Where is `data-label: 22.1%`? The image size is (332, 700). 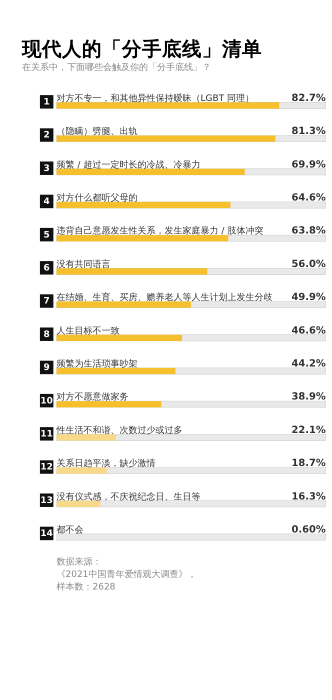 data-label: 22.1% is located at coordinates (309, 430).